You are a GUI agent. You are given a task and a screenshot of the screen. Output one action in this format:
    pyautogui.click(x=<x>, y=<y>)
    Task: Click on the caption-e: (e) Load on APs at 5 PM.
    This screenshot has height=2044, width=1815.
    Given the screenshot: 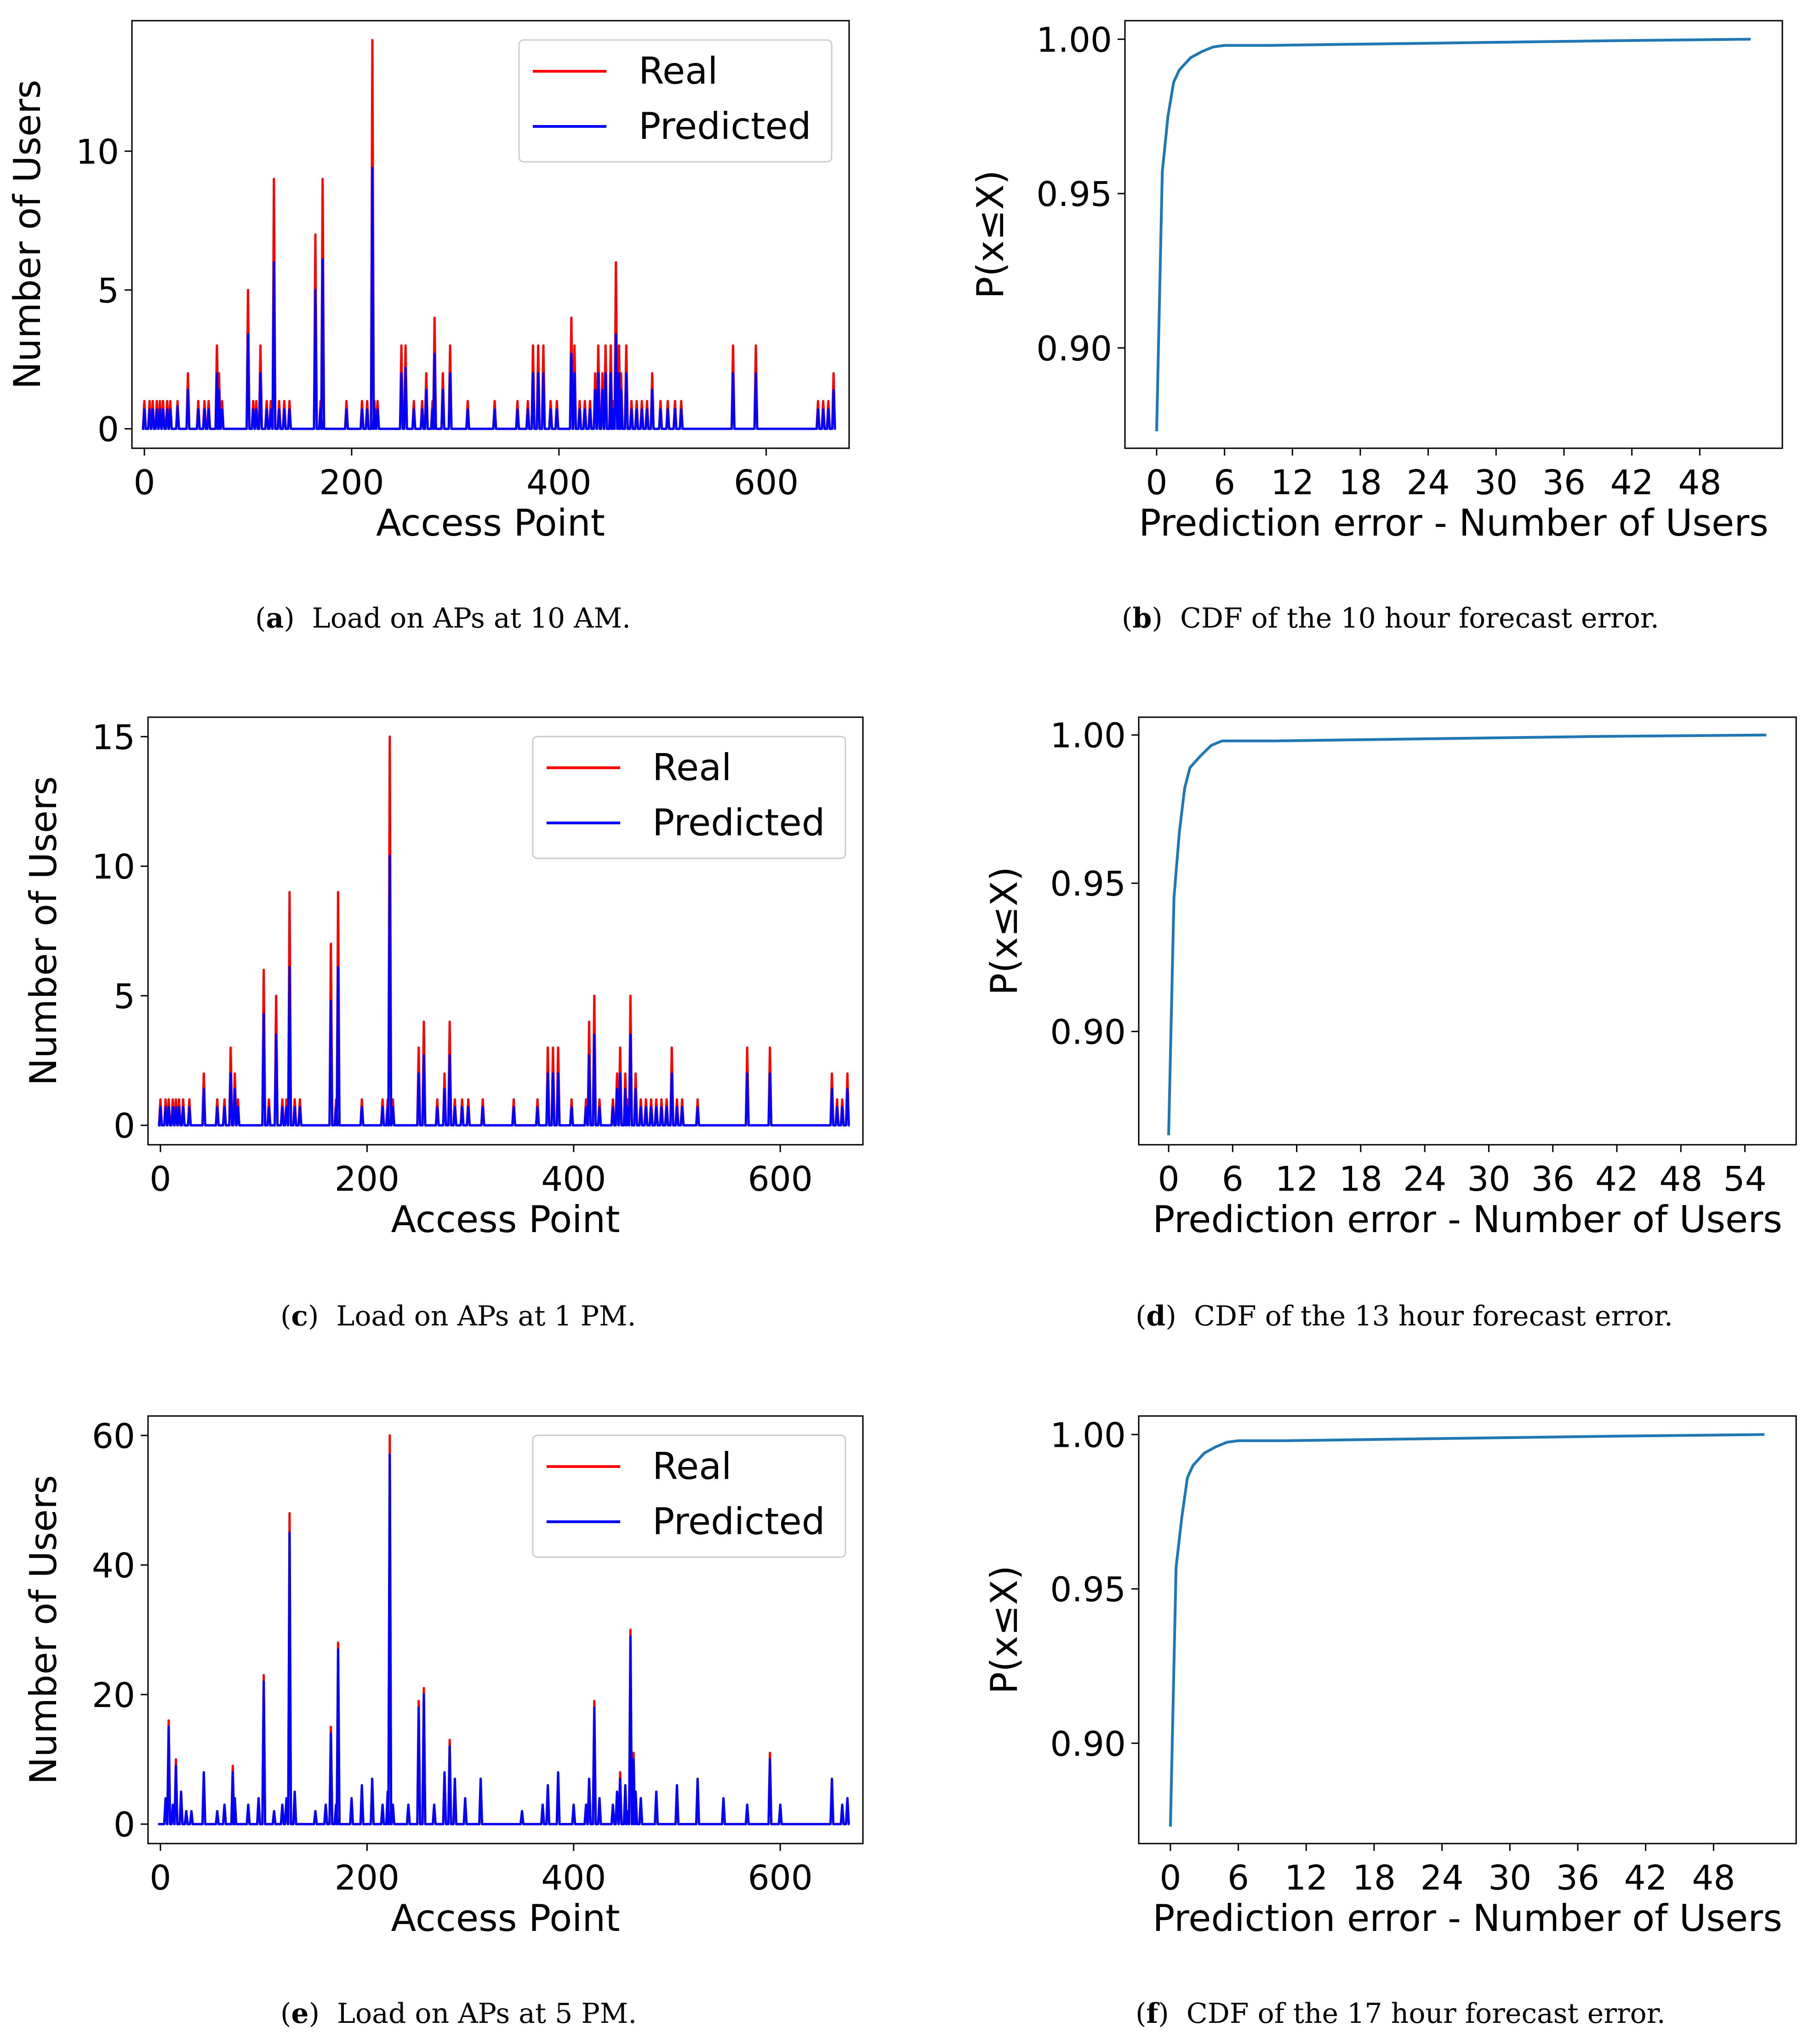 What is the action you would take?
    pyautogui.click(x=459, y=2014)
    